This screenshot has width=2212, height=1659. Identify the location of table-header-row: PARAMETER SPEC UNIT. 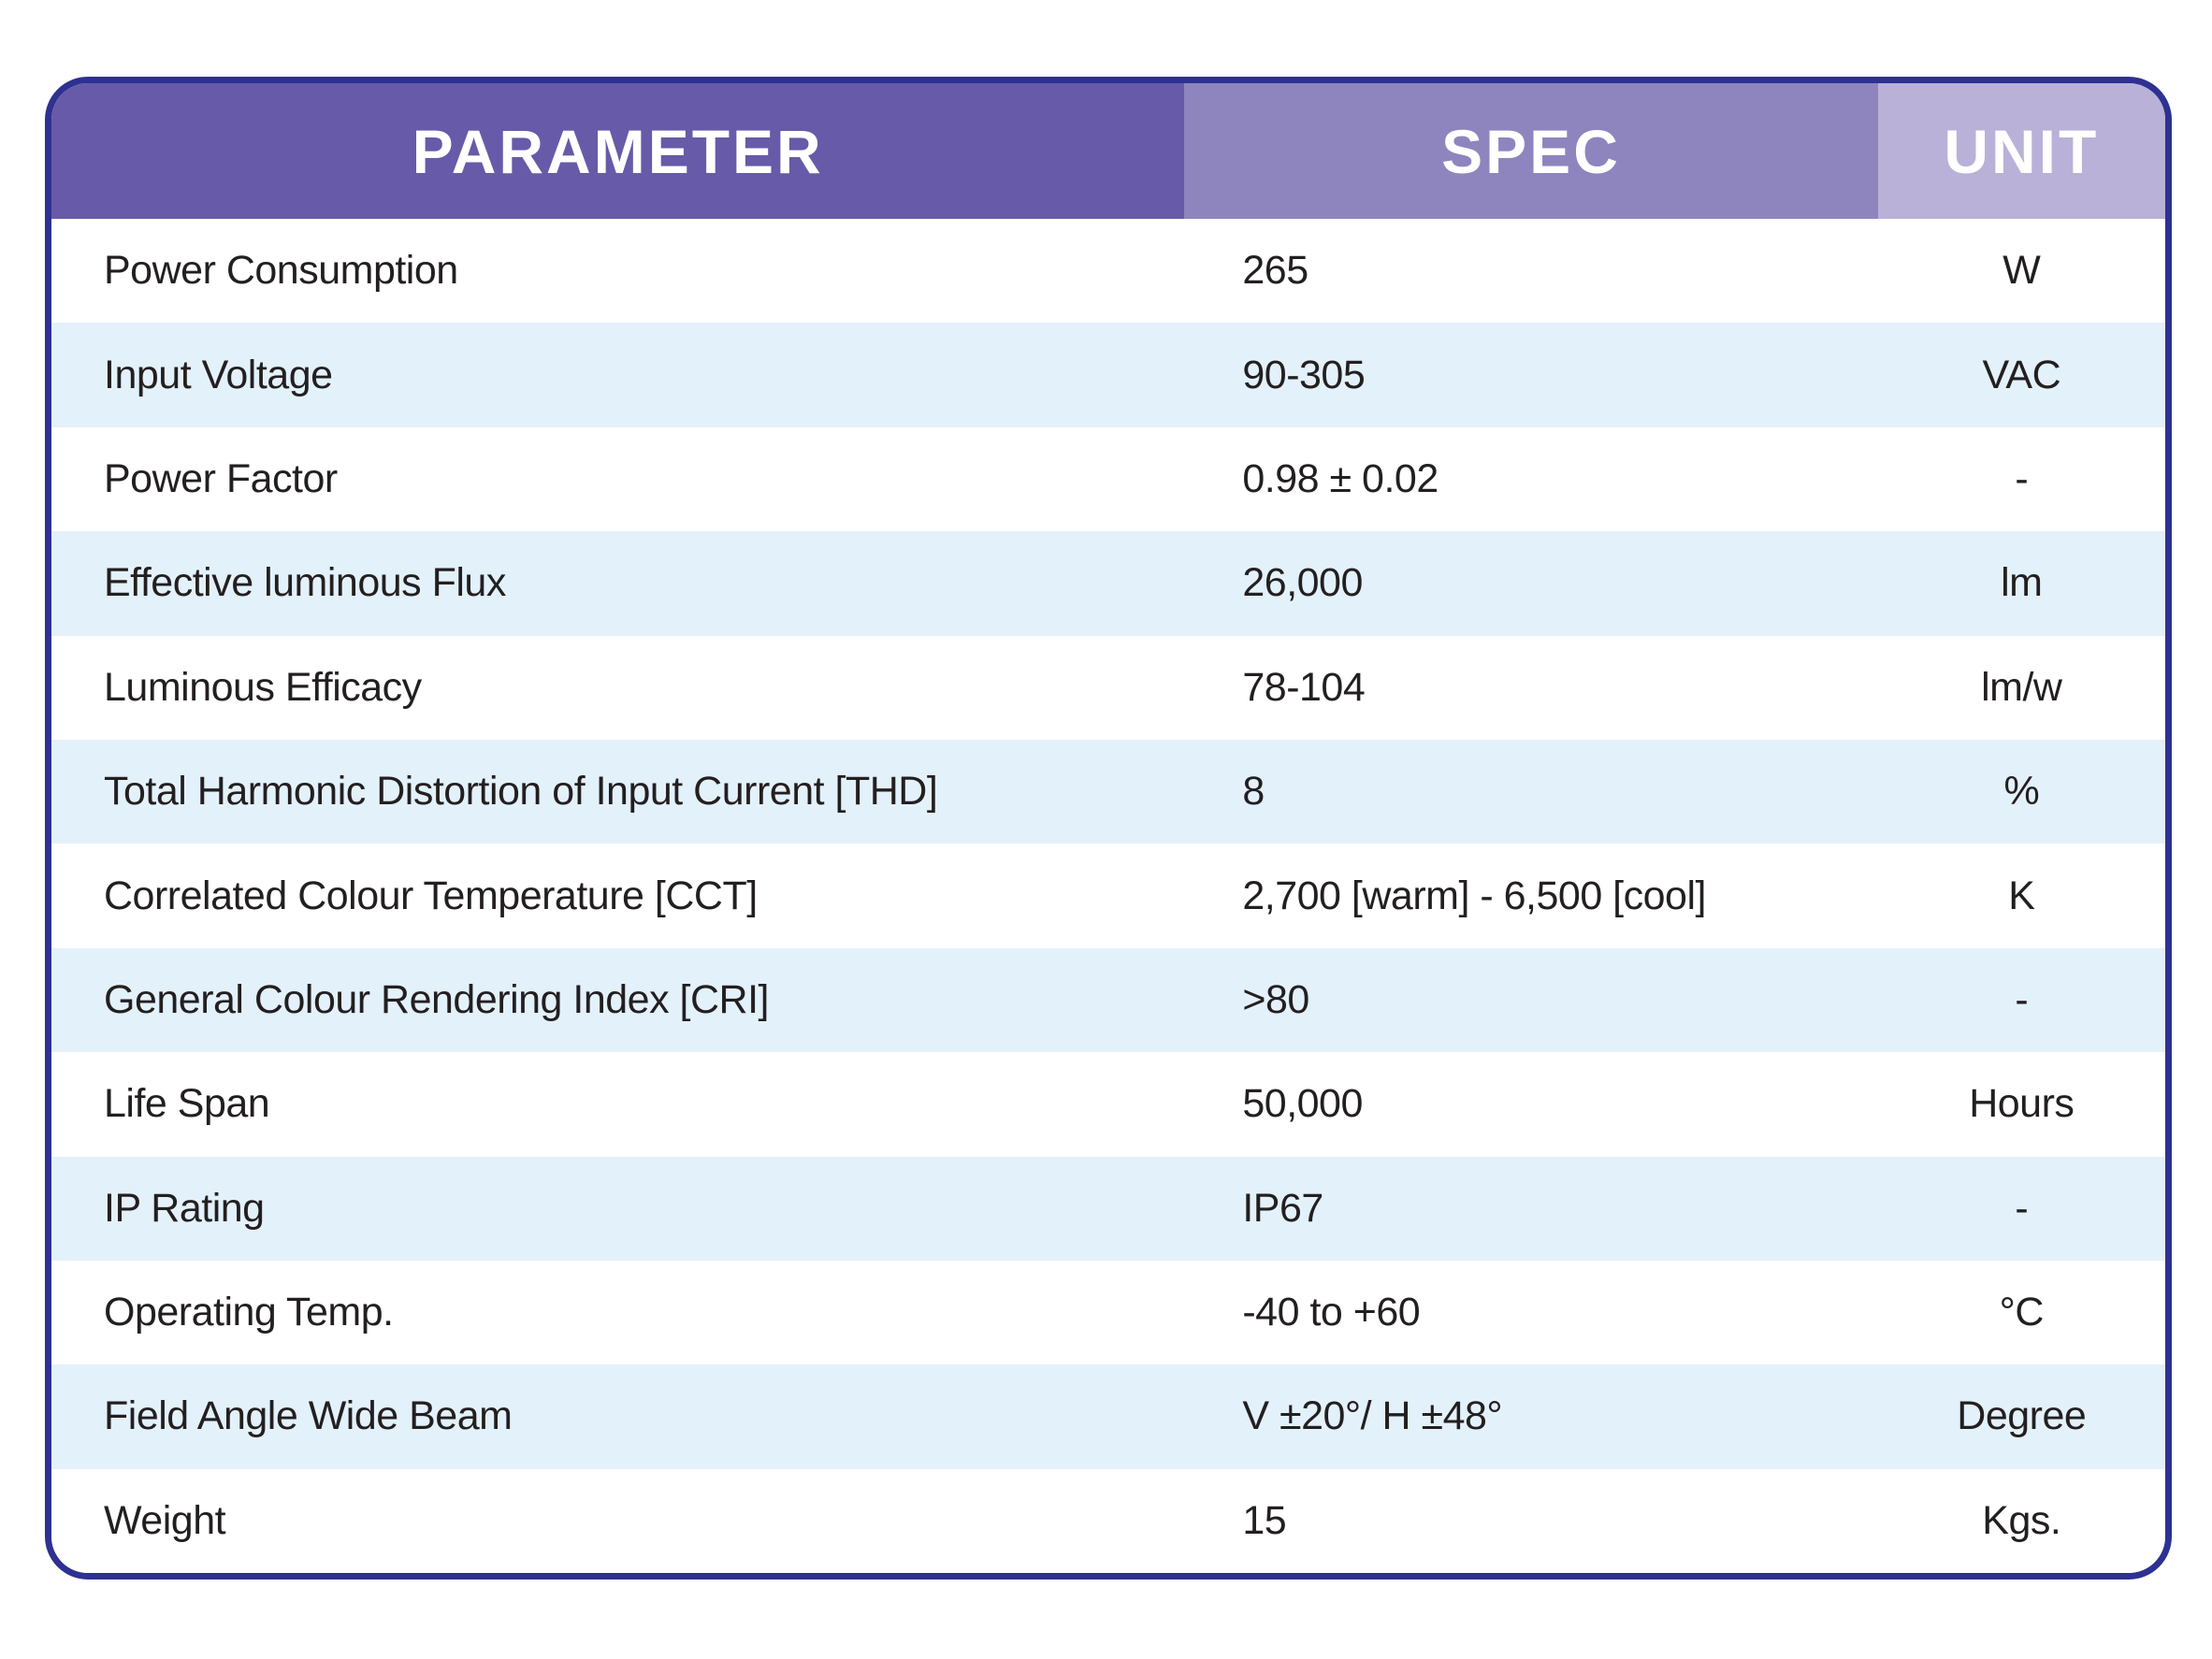
(1108, 151).